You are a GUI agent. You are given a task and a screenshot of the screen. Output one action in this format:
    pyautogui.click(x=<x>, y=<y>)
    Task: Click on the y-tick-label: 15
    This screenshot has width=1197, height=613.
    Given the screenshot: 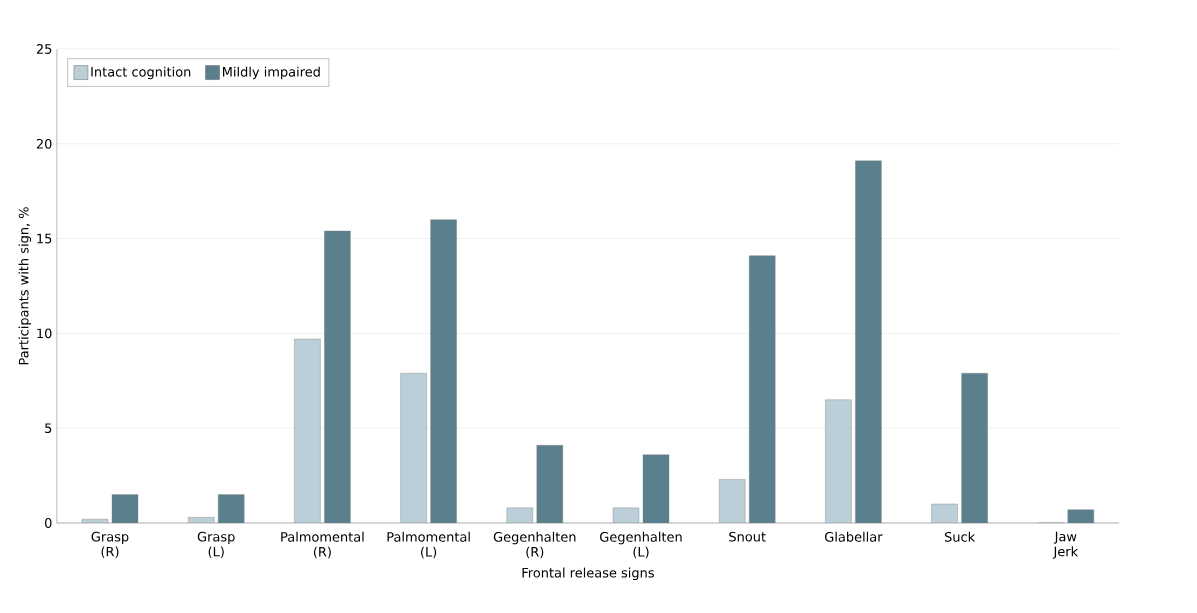 What is the action you would take?
    pyautogui.click(x=44, y=238)
    